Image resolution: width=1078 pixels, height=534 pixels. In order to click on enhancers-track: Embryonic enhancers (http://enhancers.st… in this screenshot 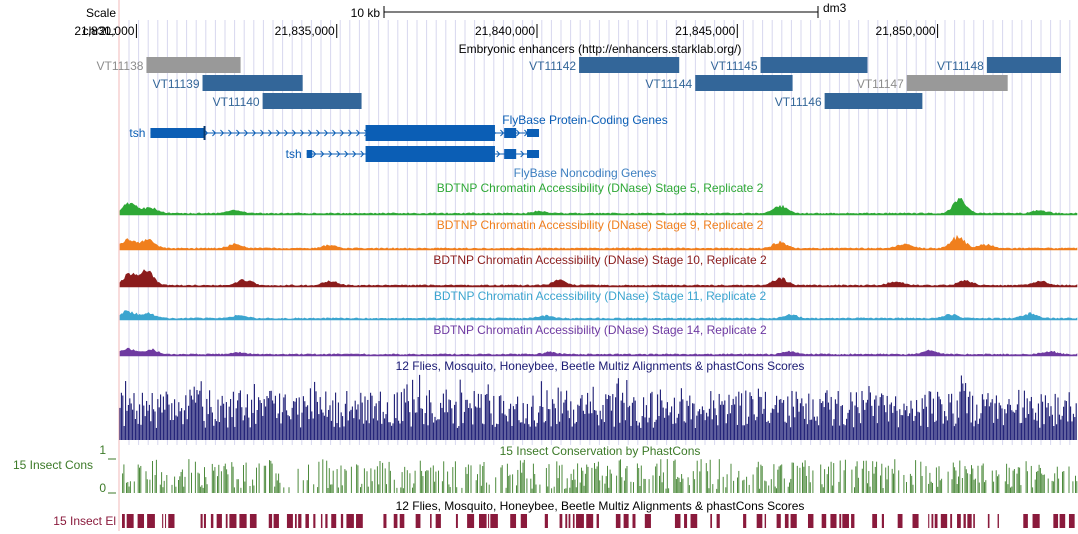, I will do `click(579, 75)`.